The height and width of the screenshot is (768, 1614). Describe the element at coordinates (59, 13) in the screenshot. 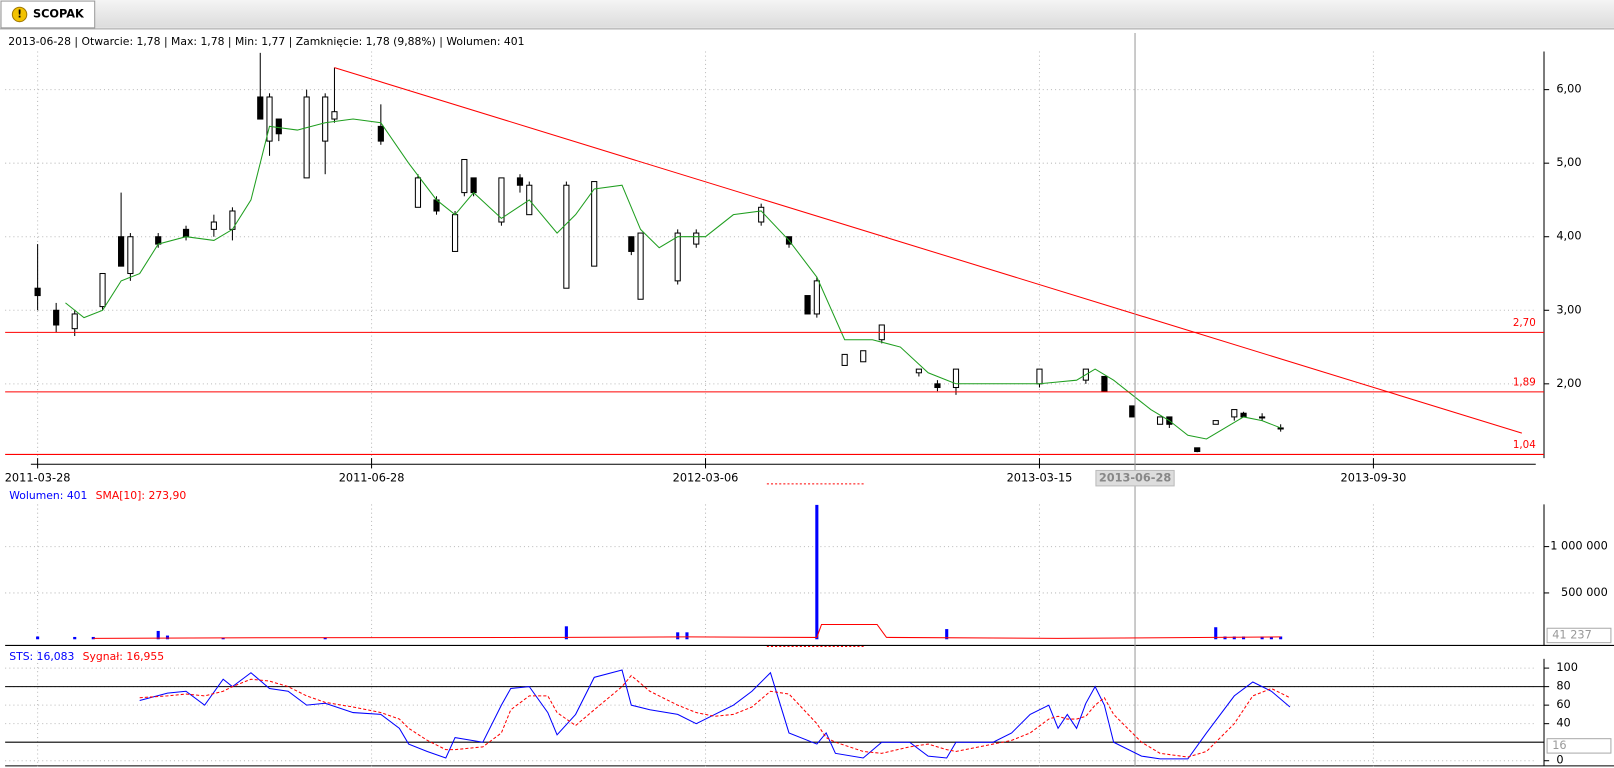

I see `tab-title: SCOPAK` at that location.